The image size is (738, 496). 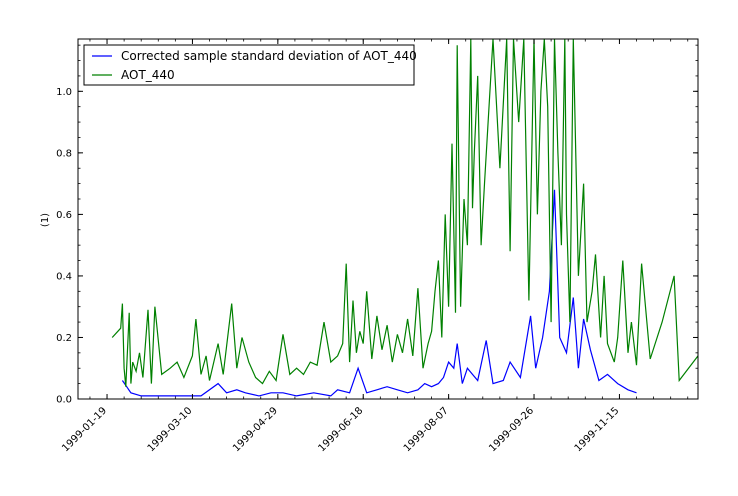 I want to click on y-axis-label: (1), so click(x=45, y=220).